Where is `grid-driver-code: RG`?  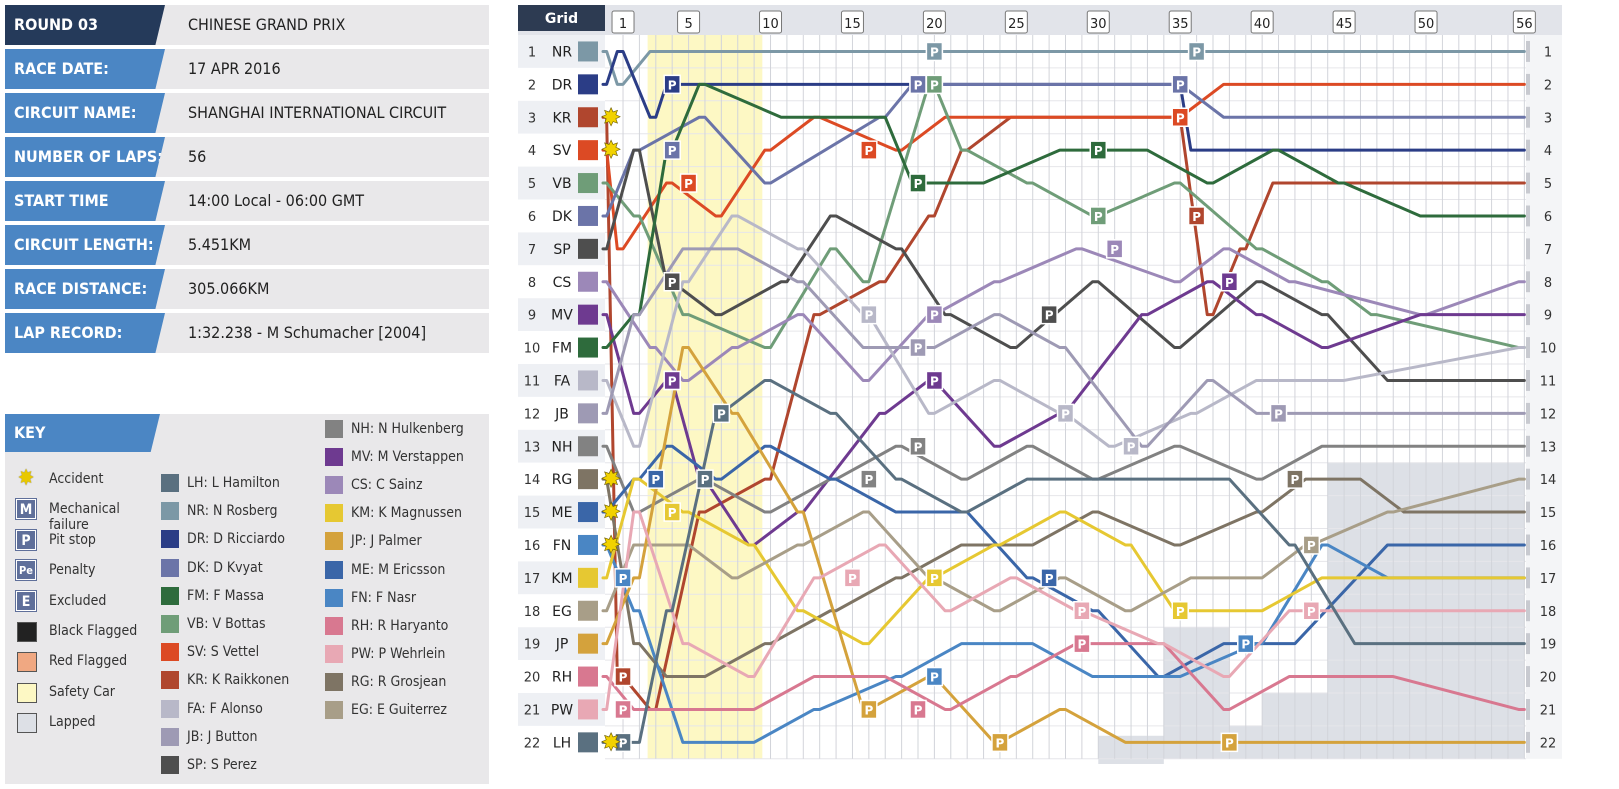 grid-driver-code: RG is located at coordinates (562, 480).